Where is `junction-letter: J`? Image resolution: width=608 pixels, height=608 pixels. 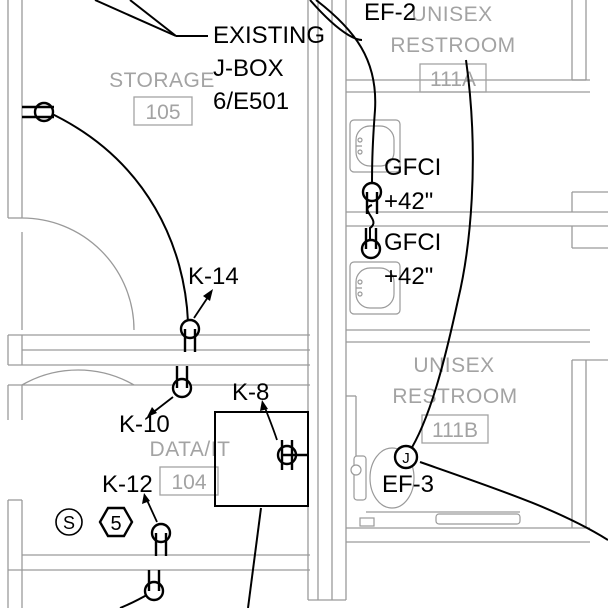 junction-letter: J is located at coordinates (406, 458).